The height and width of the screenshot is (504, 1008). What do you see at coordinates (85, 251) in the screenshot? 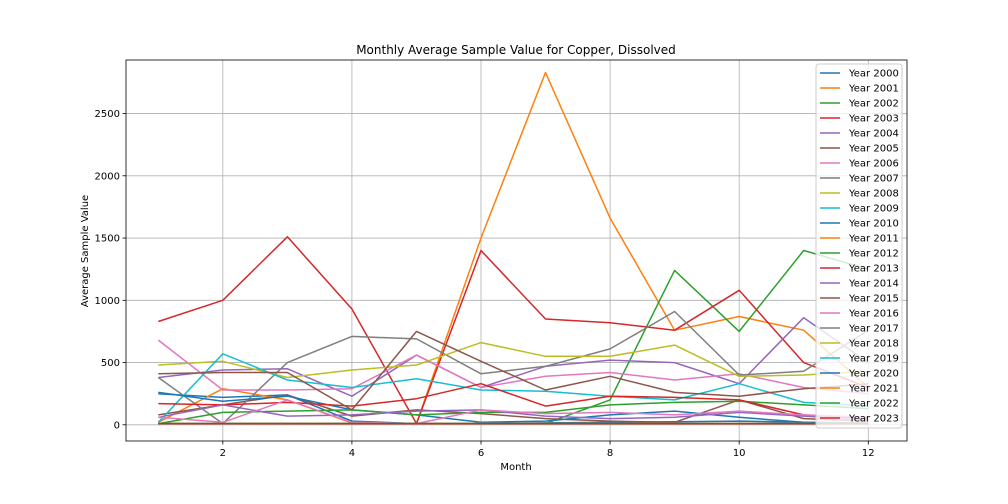
I see `y-axis-title: Average Sample Value` at bounding box center [85, 251].